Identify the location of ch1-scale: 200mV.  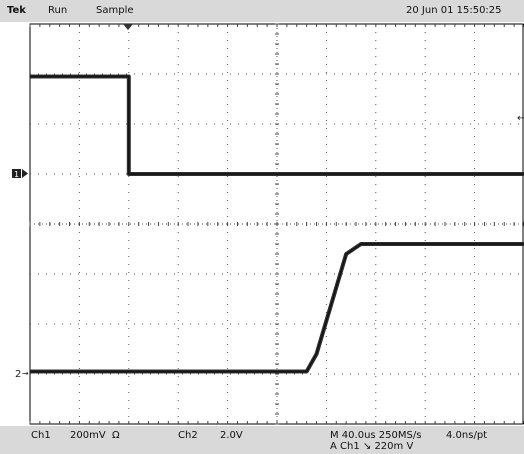
(88, 435).